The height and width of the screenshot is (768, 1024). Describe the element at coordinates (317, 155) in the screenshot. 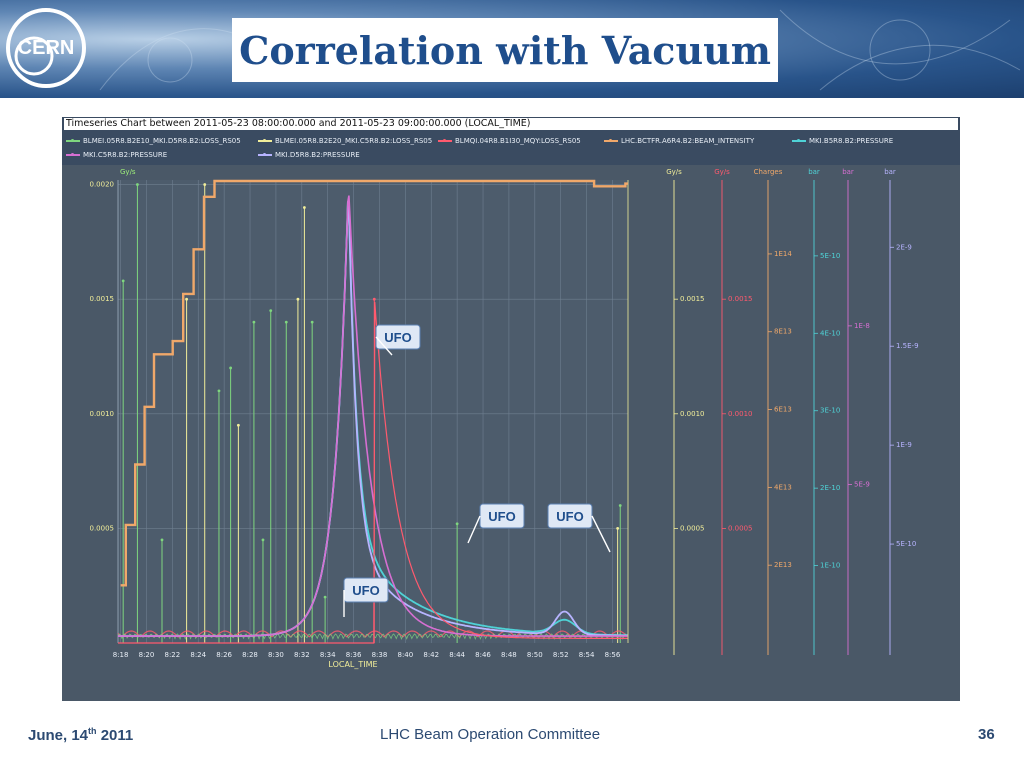

I see `legend-label: MKI.D5R8.B2:PRESSURE` at that location.